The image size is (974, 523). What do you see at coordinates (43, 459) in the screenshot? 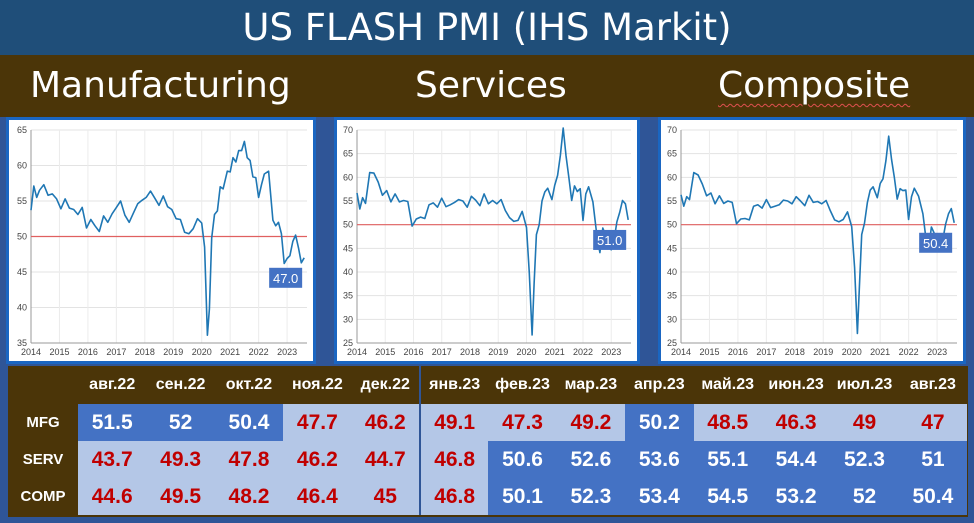
I see `row-label: SERV` at bounding box center [43, 459].